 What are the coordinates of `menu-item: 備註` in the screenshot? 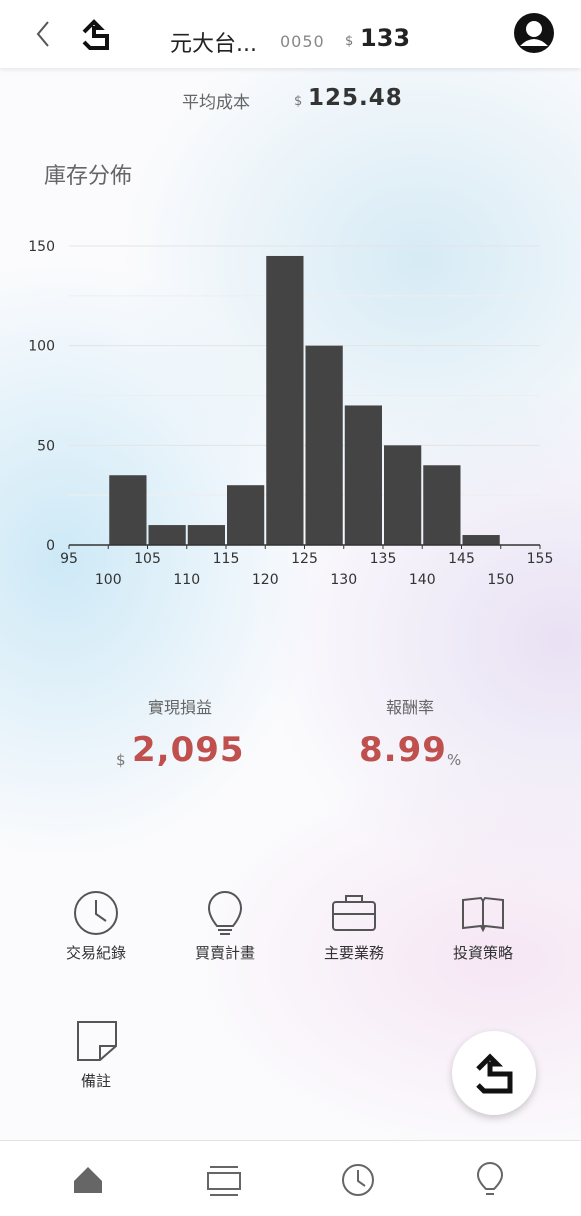 It's located at (96, 1053).